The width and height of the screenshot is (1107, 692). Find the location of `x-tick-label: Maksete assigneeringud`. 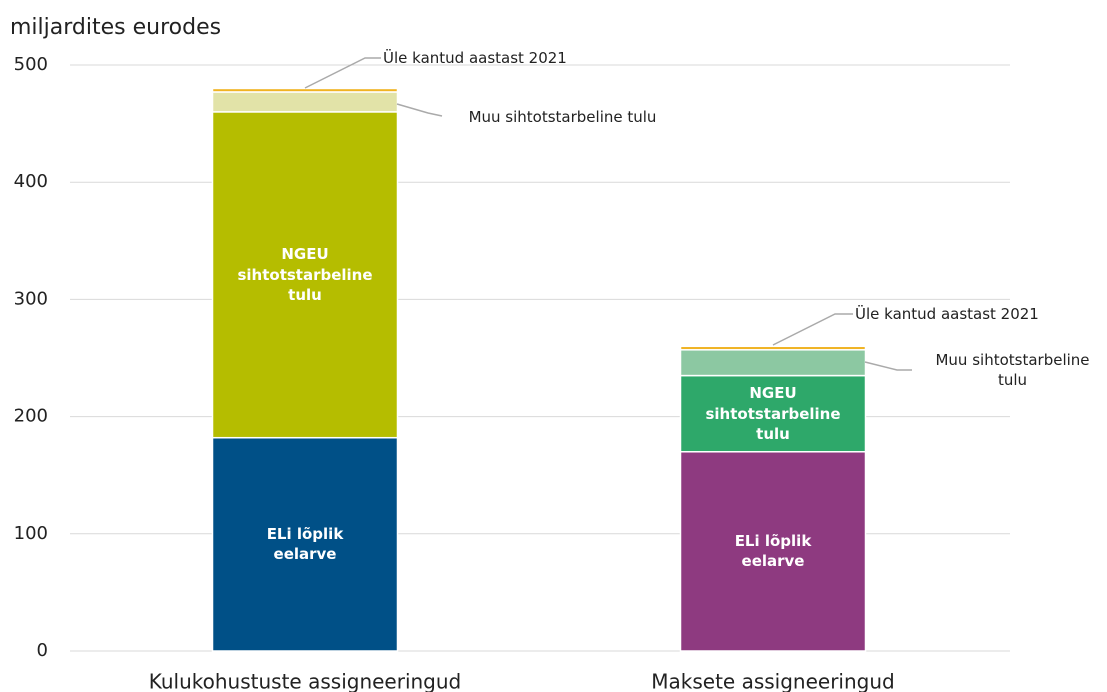

x-tick-label: Maksete assigneeringud is located at coordinates (772, 681).